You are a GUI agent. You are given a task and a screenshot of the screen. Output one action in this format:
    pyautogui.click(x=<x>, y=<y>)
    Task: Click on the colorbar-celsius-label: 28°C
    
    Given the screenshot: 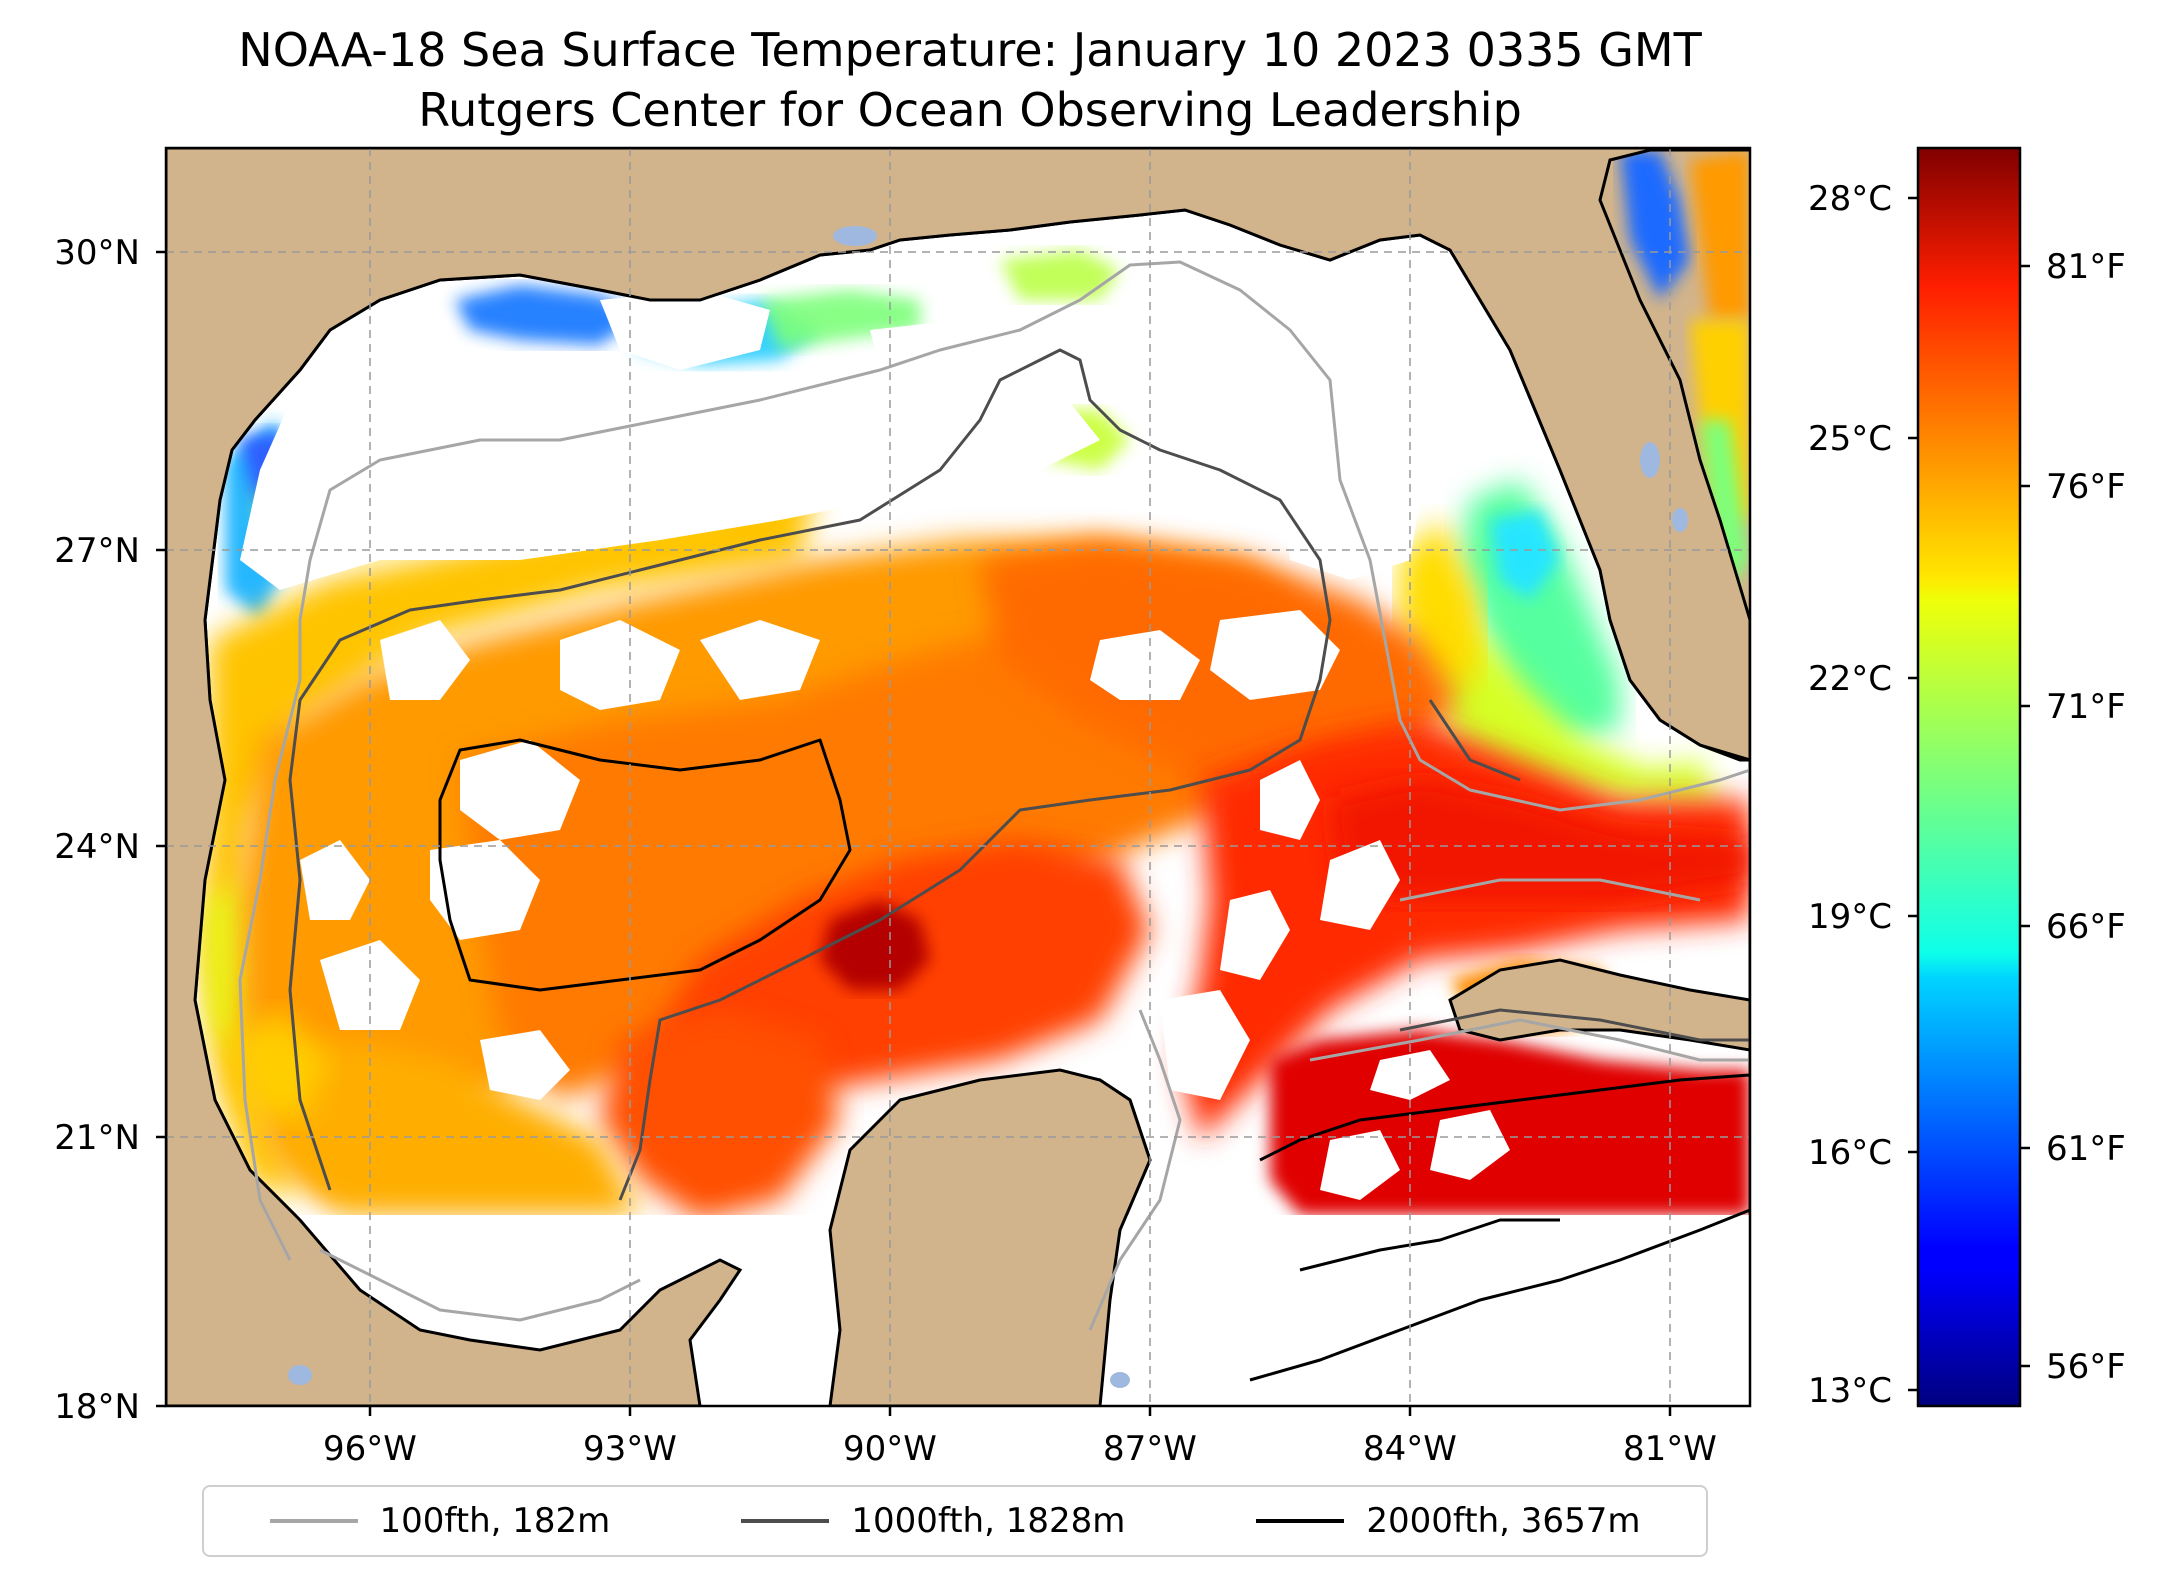 What is the action you would take?
    pyautogui.click(x=1850, y=199)
    